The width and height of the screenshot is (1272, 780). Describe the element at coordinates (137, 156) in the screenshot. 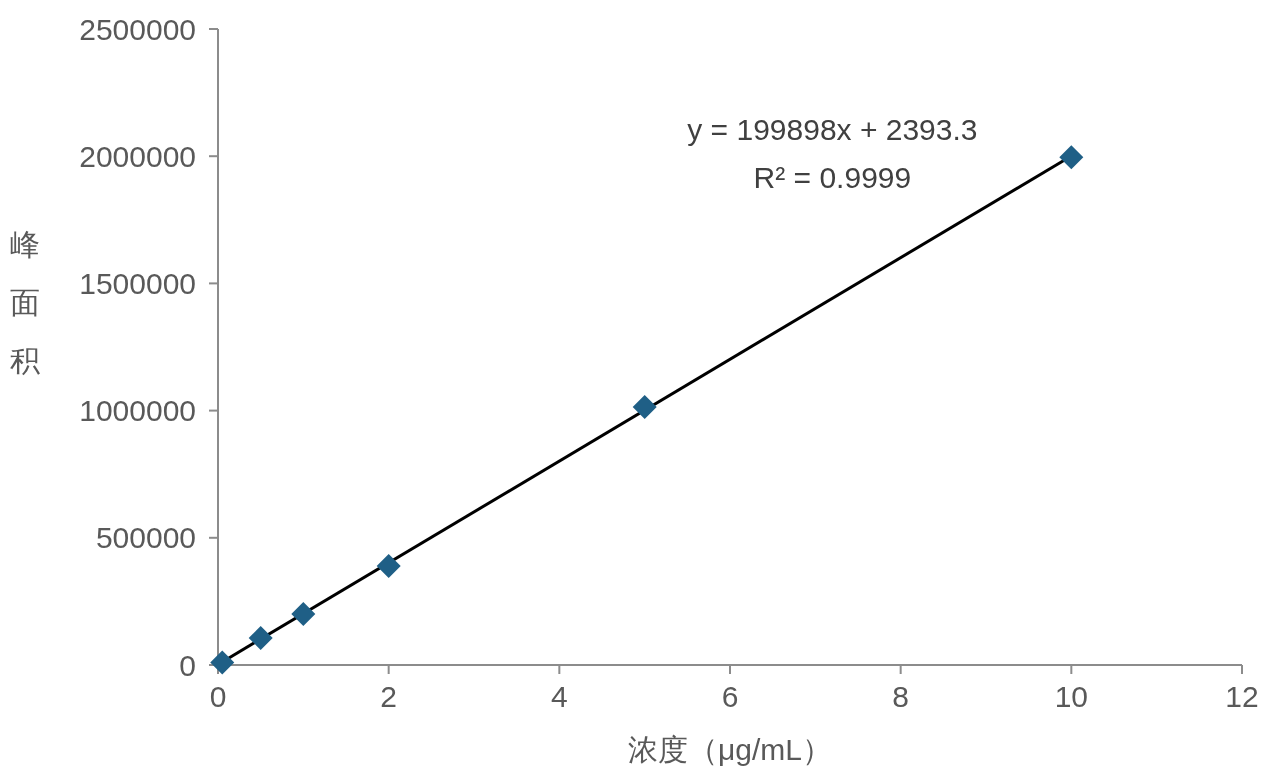

I see `y-tick-label: 2000000` at that location.